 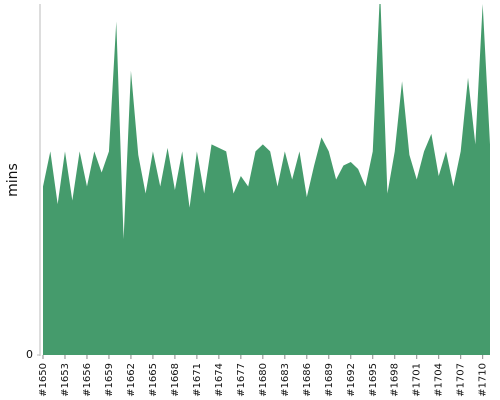 I want to click on x-tick-label: #1668, so click(x=175, y=380).